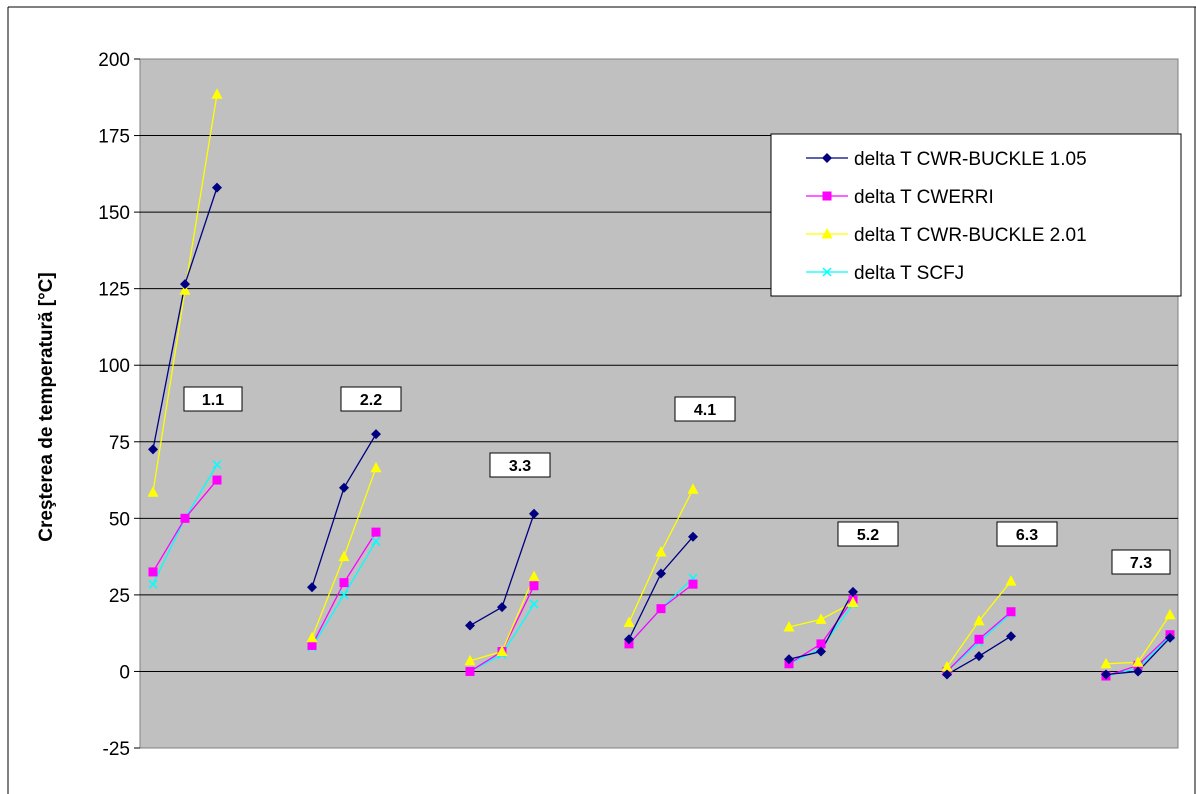 The image size is (1196, 794). Describe the element at coordinates (946, 159) in the screenshot. I see `legend-entry: delta T CWR-BUCKLE 1.05` at that location.